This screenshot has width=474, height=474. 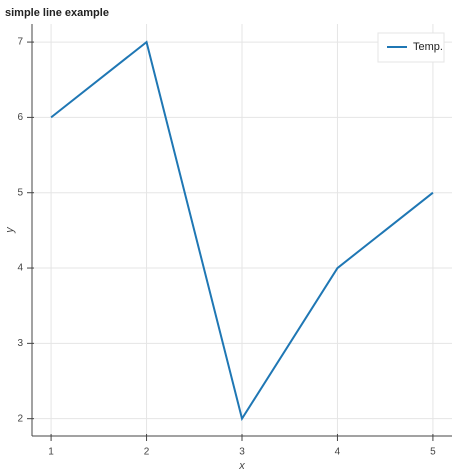 What do you see at coordinates (20, 117) in the screenshot?
I see `y-tick-label: 6` at bounding box center [20, 117].